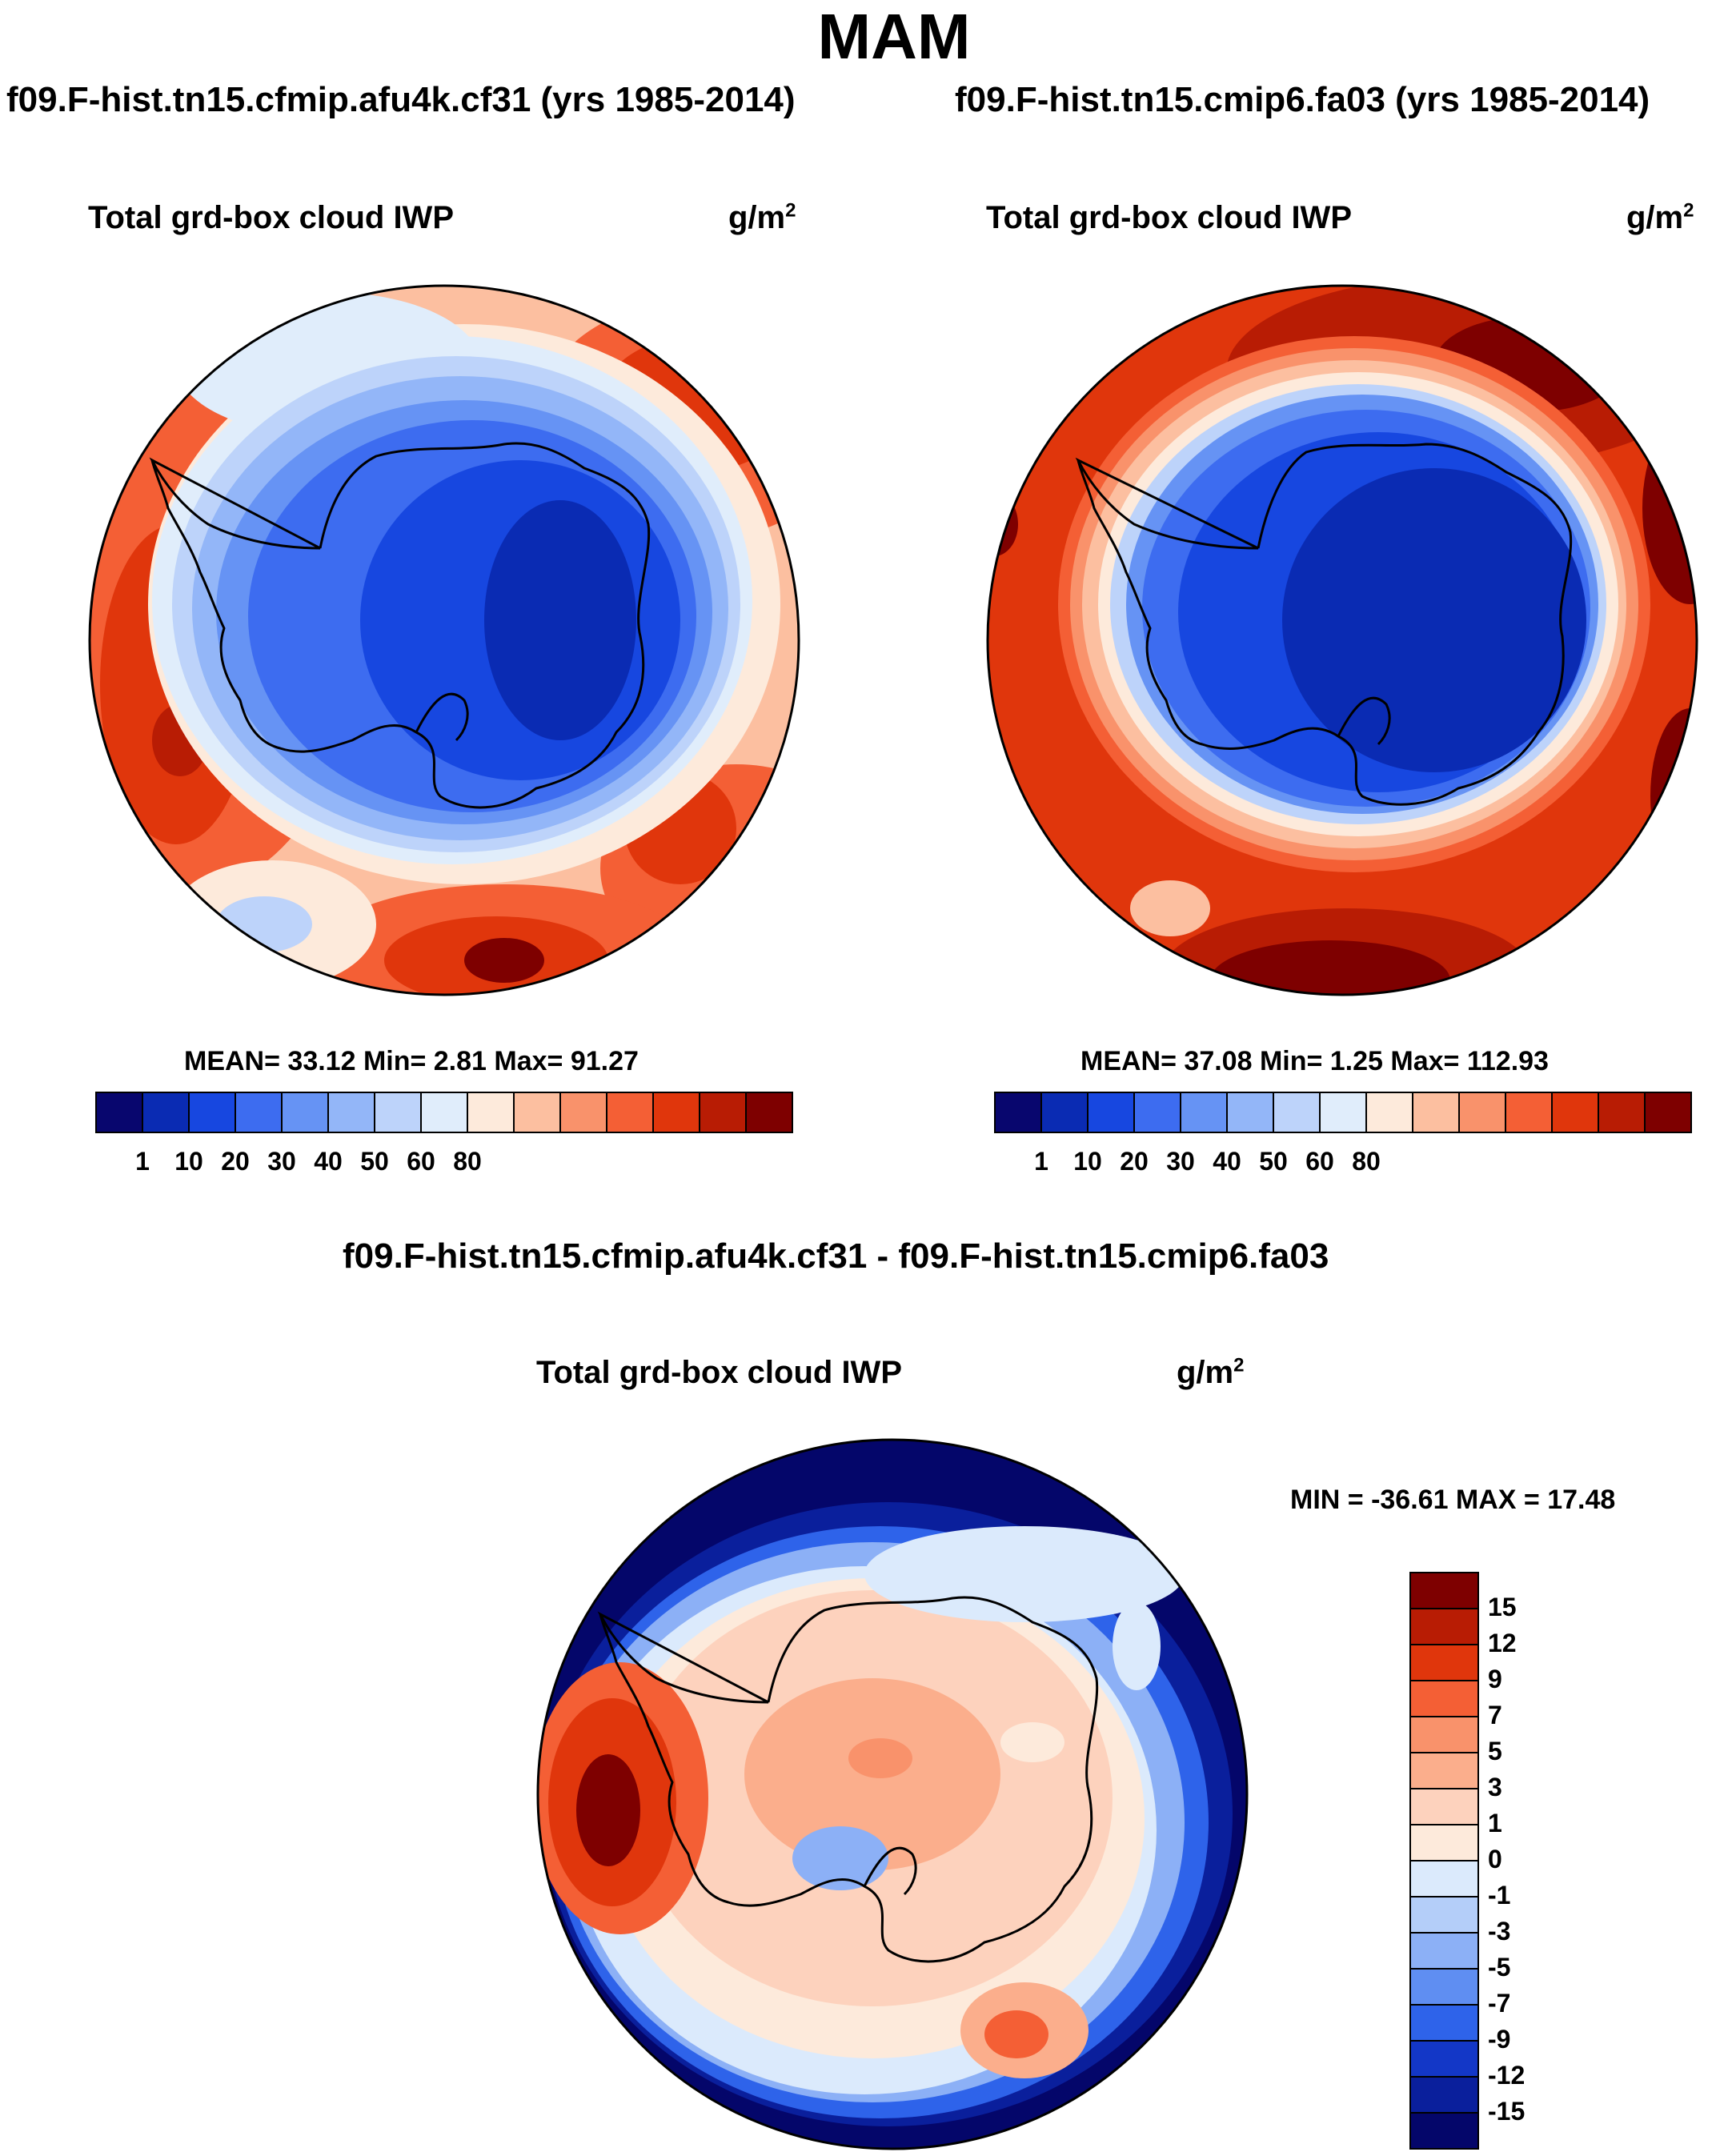 The image size is (1732, 2156). Describe the element at coordinates (1500, 1967) in the screenshot. I see `colorbar-tick-label: -5` at that location.